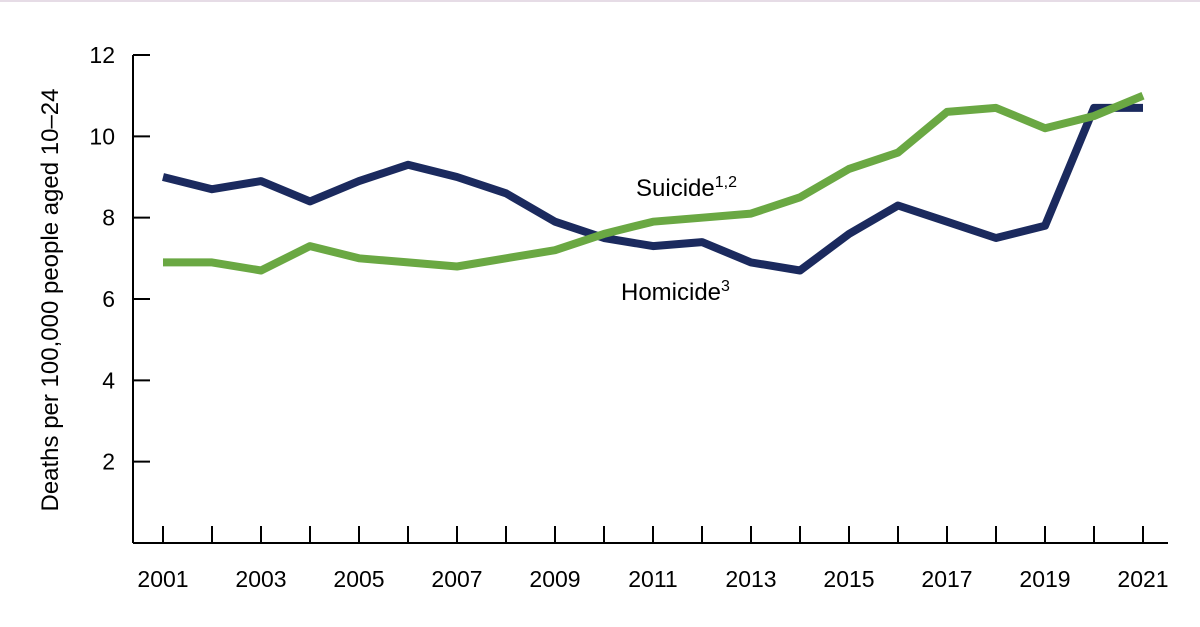  Describe the element at coordinates (600, 1) in the screenshot. I see `top-divider` at that location.